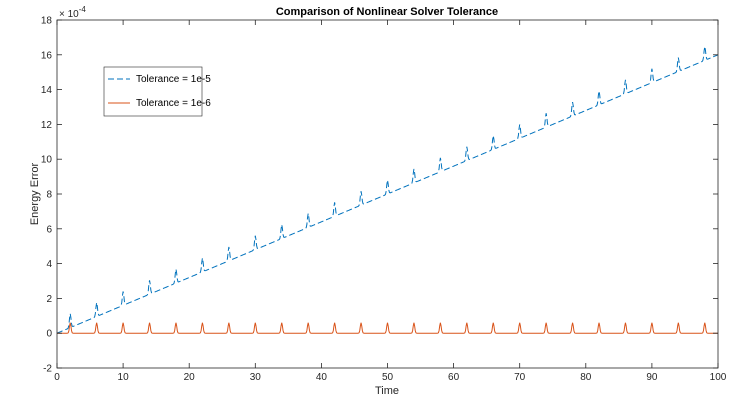 Image resolution: width=747 pixels, height=405 pixels. What do you see at coordinates (256, 377) in the screenshot?
I see `x-tick-label: 30` at bounding box center [256, 377].